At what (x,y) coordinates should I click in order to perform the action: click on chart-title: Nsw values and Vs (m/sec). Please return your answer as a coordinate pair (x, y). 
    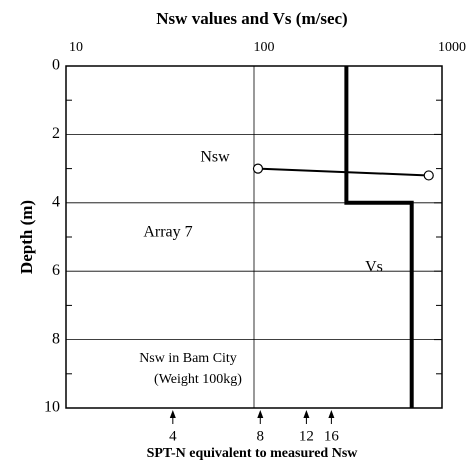
    Looking at the image, I should click on (251, 18).